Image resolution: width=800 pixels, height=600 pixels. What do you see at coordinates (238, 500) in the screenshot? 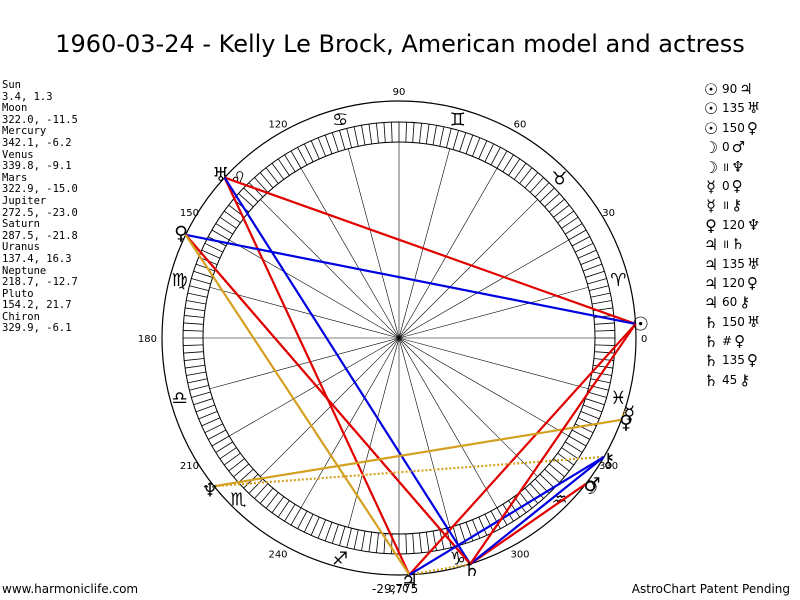
I see `zodiac-sign-glyph: ♏` at bounding box center [238, 500].